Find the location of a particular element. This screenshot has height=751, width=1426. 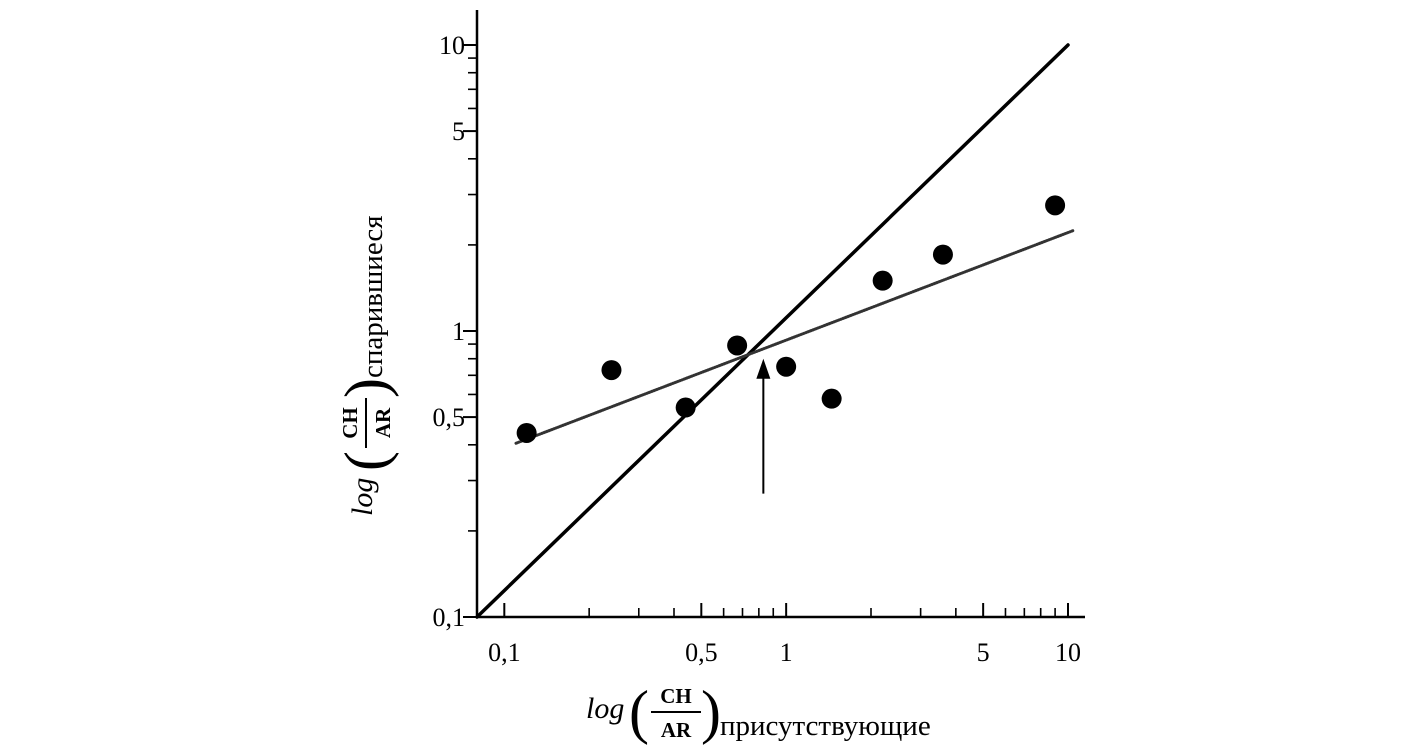

y-axis-label-log: log is located at coordinates (362, 497).